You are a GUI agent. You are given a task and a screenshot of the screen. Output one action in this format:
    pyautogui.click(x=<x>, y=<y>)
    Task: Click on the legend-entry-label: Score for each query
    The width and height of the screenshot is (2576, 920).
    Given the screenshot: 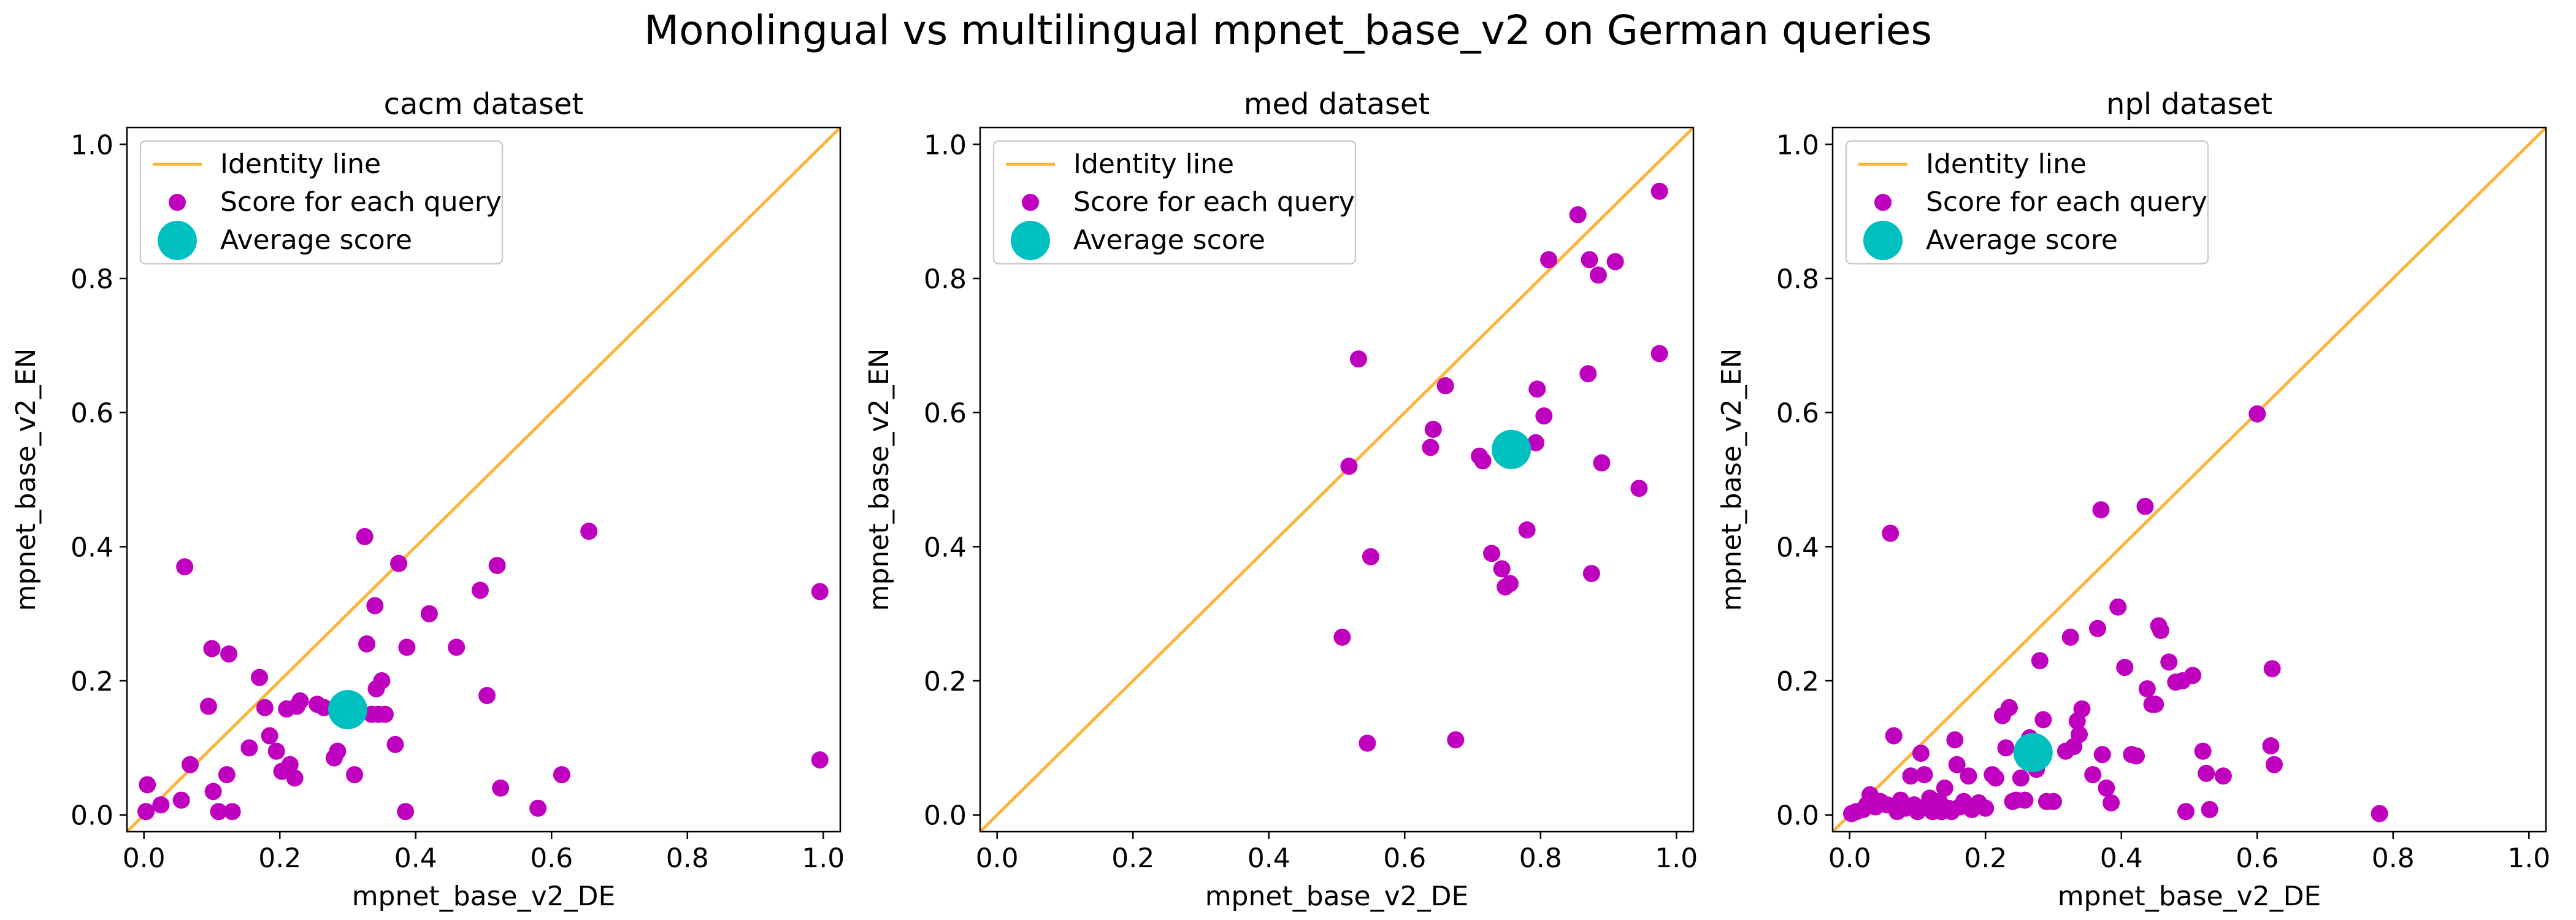 What is the action you would take?
    pyautogui.click(x=2066, y=202)
    